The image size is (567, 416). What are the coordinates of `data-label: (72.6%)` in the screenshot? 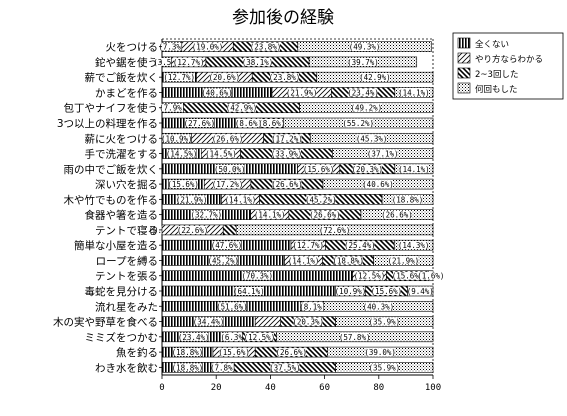 It's located at (335, 230).